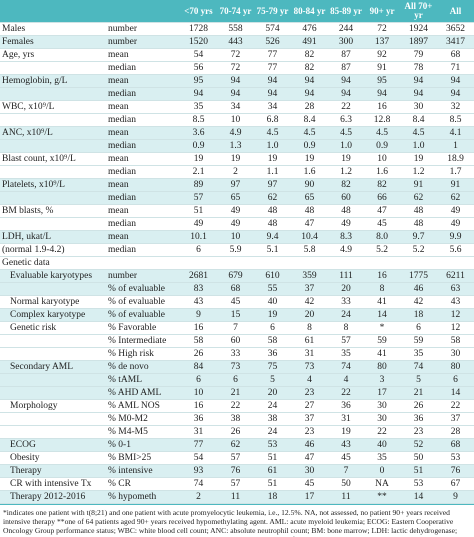 The height and width of the screenshot is (537, 474). What do you see at coordinates (309, 327) in the screenshot?
I see `value-cell: 8` at bounding box center [309, 327].